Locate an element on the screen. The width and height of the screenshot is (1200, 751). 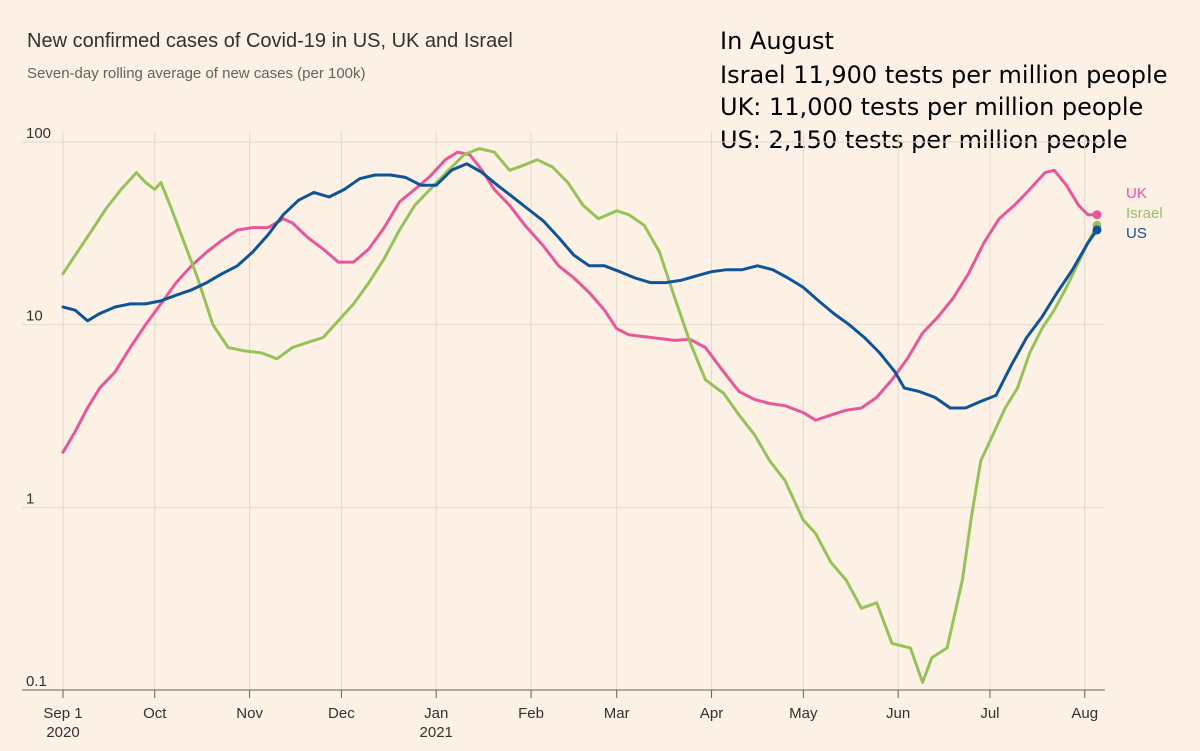
x-tick-label: Jun is located at coordinates (898, 713).